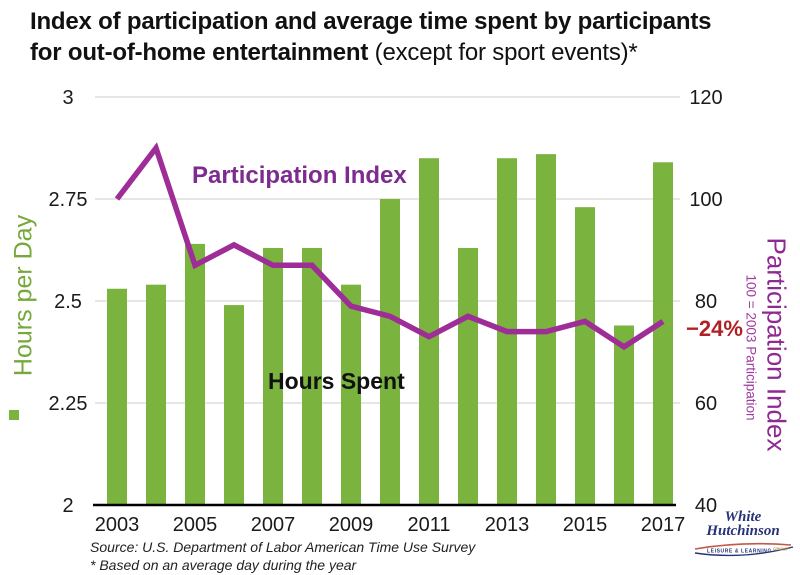 This screenshot has height=575, width=800. Describe the element at coordinates (714, 328) in the screenshot. I see `percent-change-annotation: −24%` at that location.